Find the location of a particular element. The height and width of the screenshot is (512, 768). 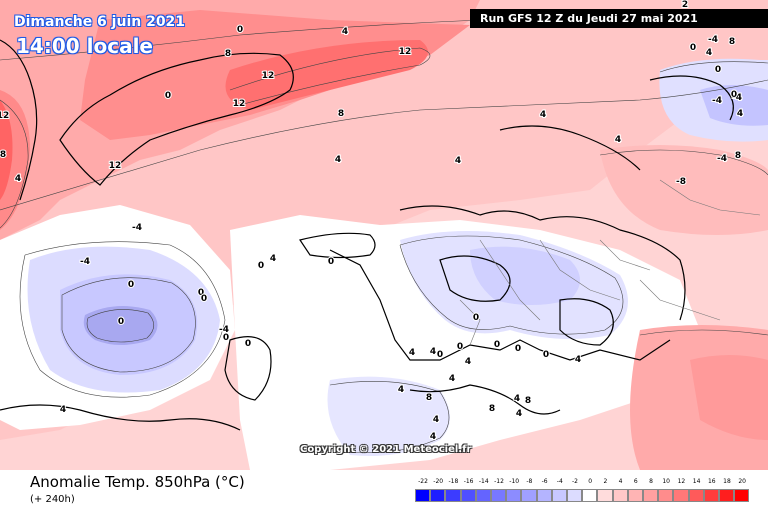

africa-coast is located at coordinates (485, 399).